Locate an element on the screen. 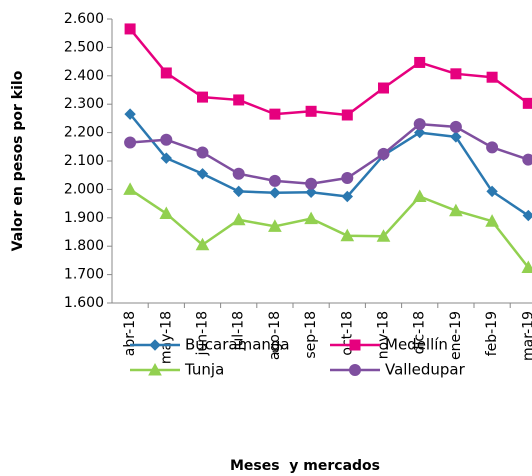  y-tick-label: 1.900 is located at coordinates (84, 218).